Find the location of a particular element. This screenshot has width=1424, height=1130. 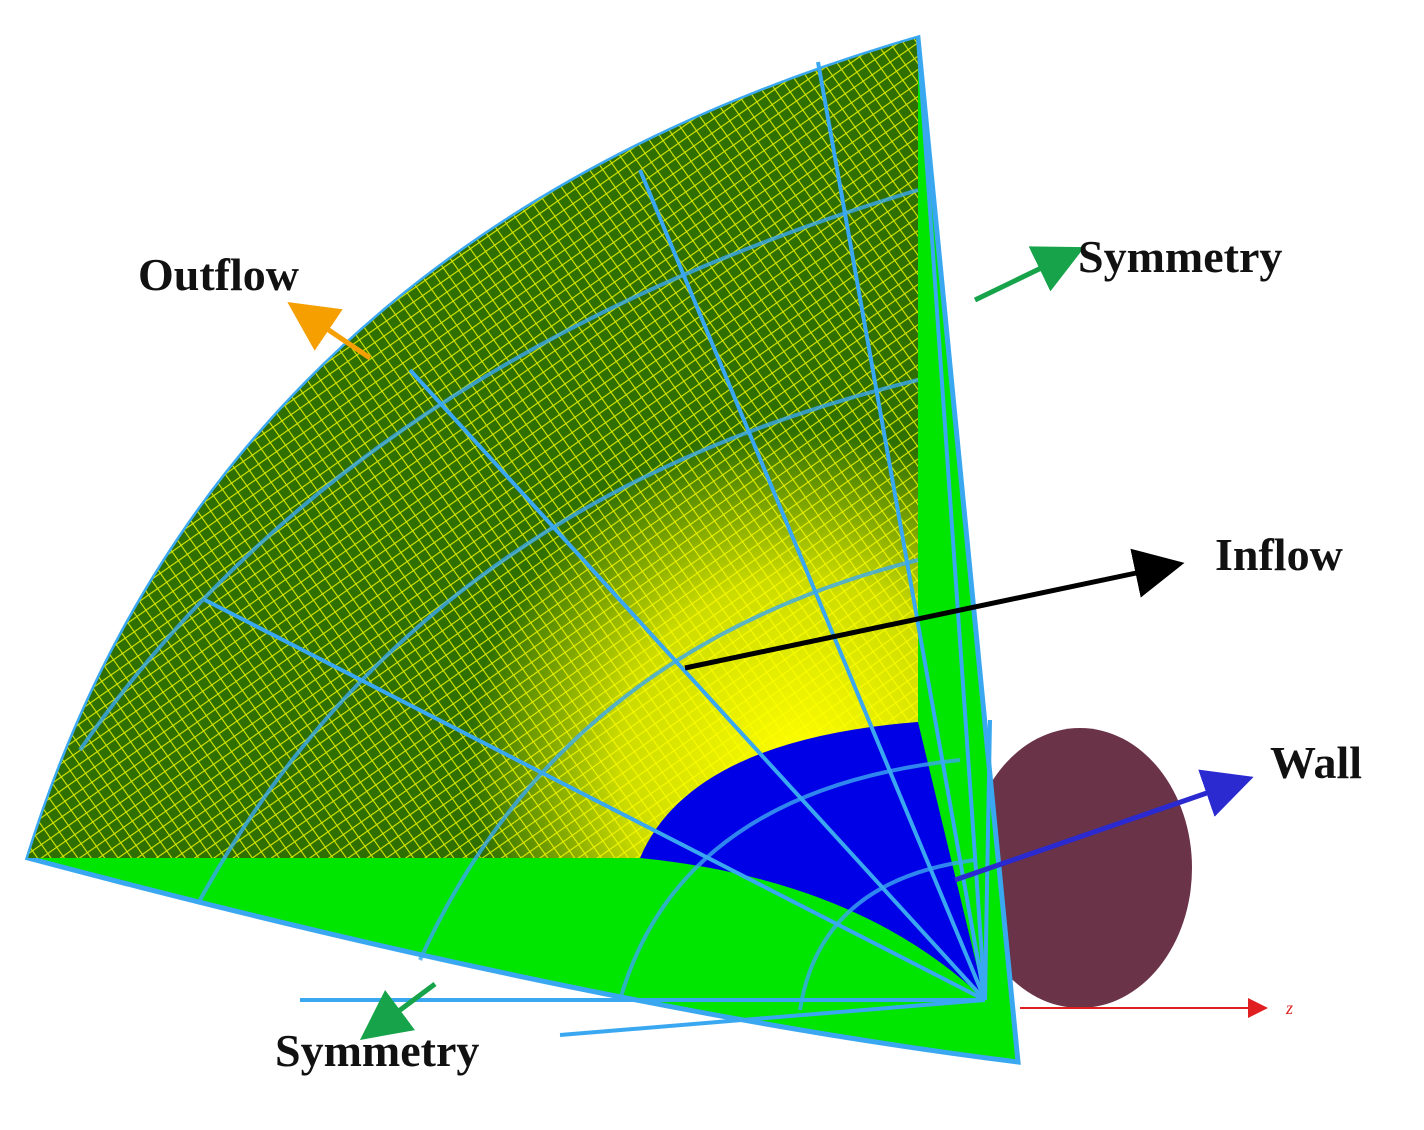

label: Inflow is located at coordinates (1279, 554).